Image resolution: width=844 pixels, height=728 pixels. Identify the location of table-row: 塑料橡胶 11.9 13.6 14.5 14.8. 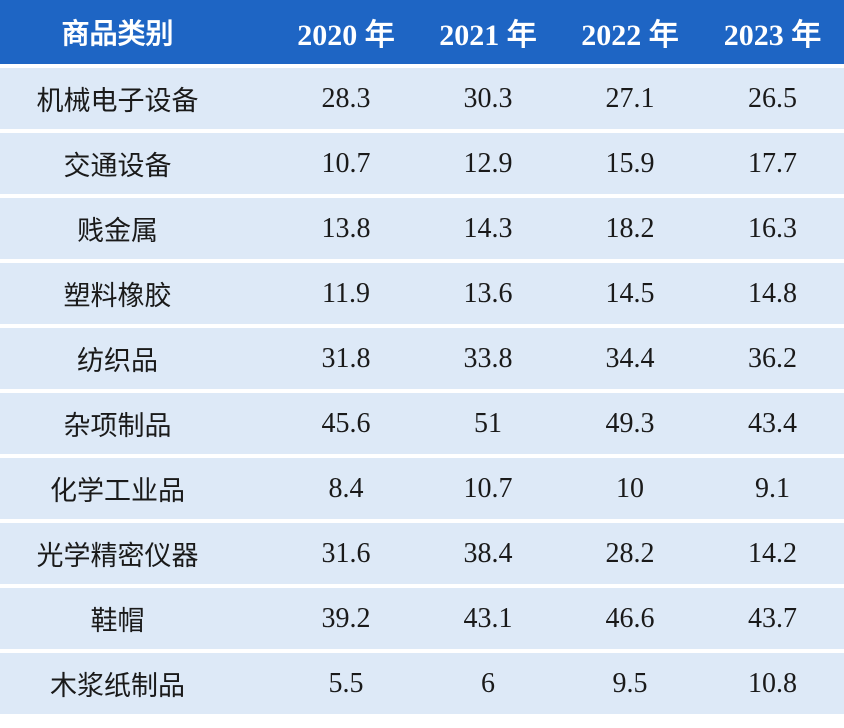
(422, 293).